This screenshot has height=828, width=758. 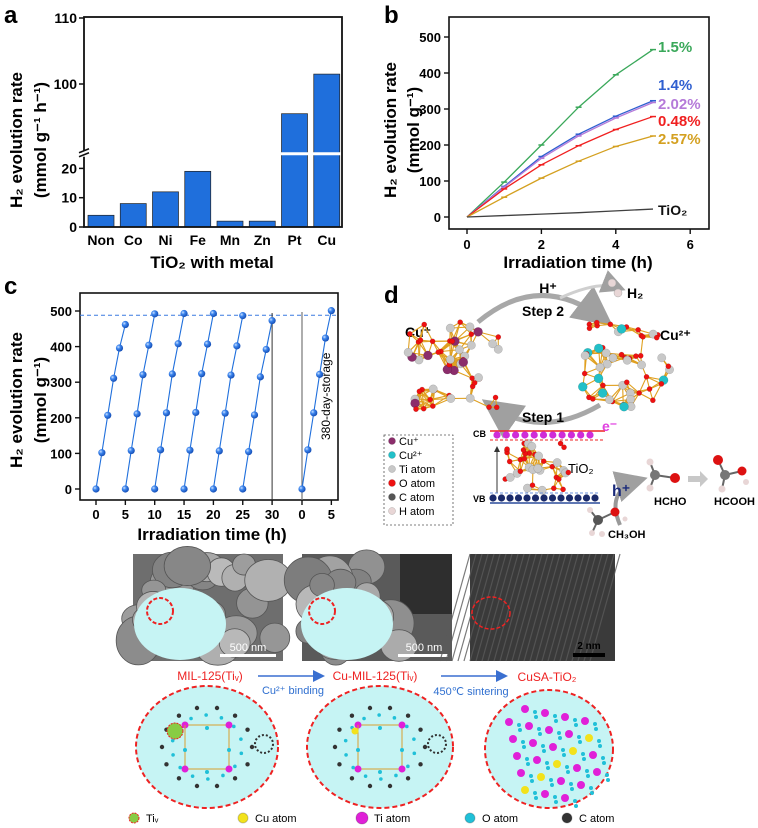 I want to click on bar-cu, so click(x=327, y=150).